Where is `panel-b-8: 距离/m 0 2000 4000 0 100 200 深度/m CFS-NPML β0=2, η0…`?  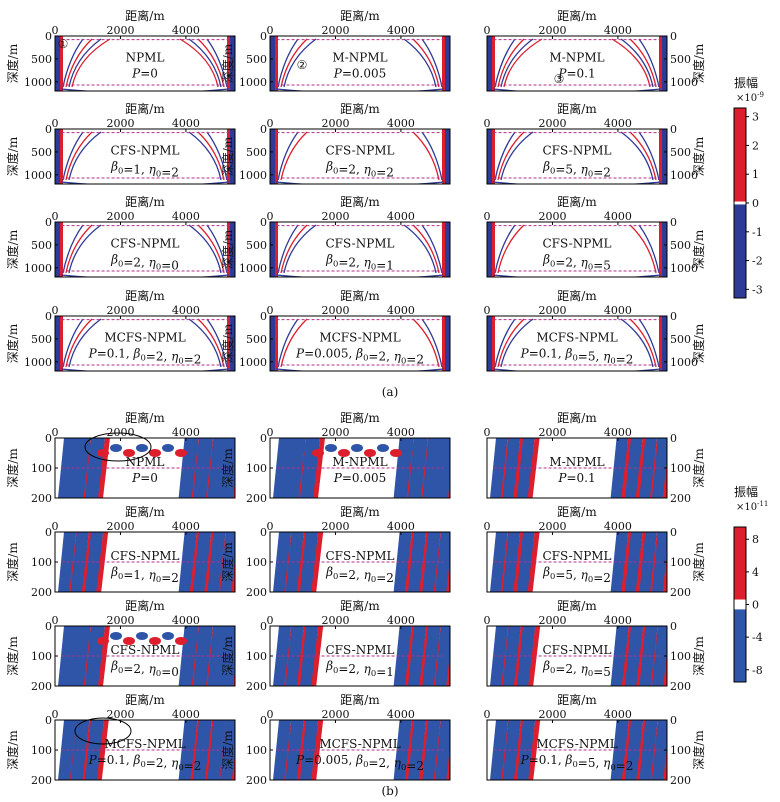
panel-b-8: 距离/m 0 2000 4000 0 100 200 深度/m CFS-NPML β0=2, η0… is located at coordinates (335, 645).